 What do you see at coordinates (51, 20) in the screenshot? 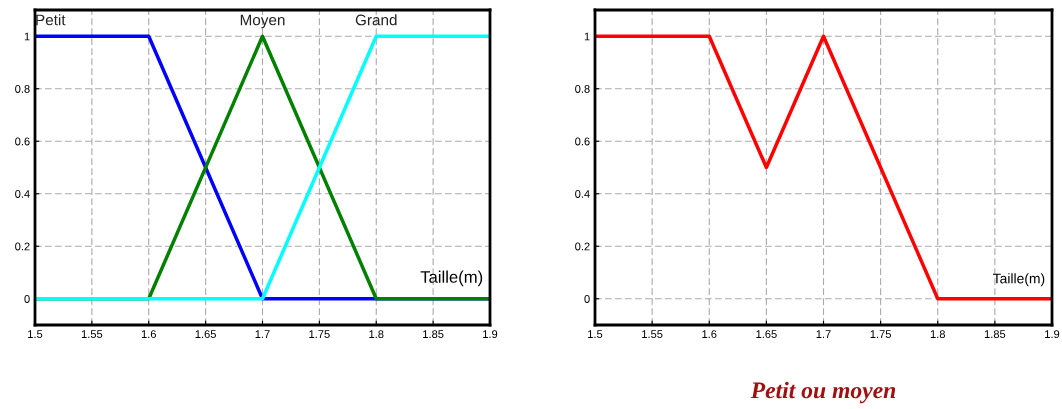
I see `series-label: Petit` at bounding box center [51, 20].